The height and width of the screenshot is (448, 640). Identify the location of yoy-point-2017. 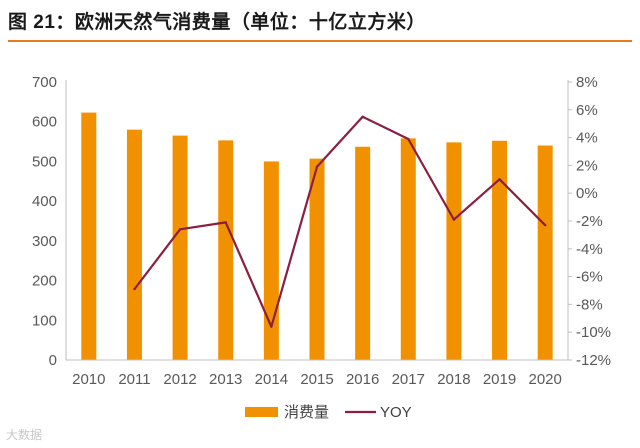
(408, 139).